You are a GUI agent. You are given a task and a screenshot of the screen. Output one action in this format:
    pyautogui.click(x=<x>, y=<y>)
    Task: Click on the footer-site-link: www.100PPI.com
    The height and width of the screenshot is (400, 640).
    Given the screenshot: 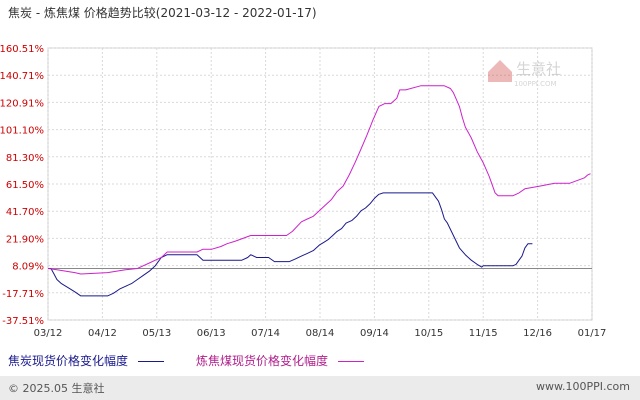 What is the action you would take?
    pyautogui.click(x=583, y=386)
    